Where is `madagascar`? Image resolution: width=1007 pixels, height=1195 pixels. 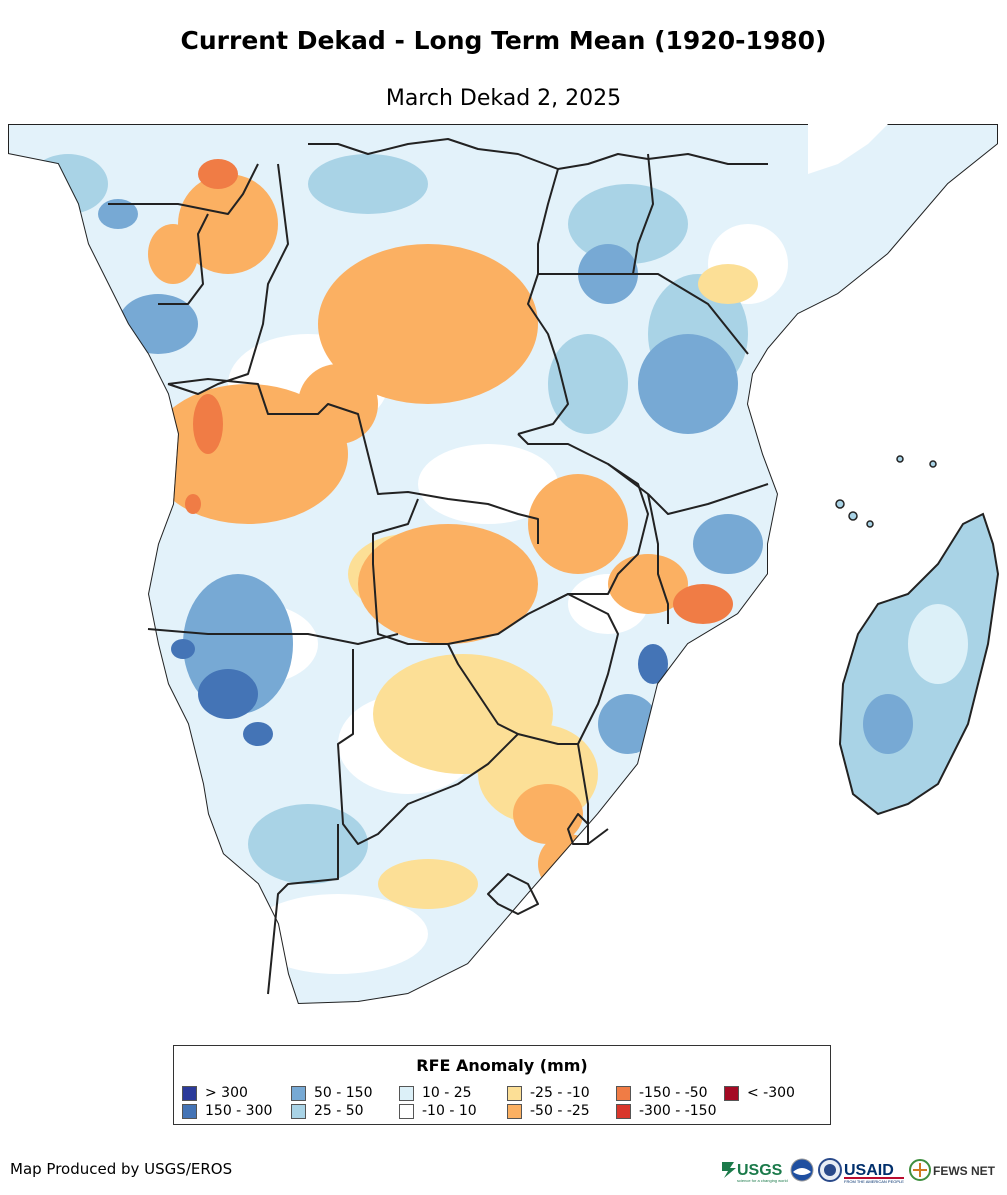 madagascar is located at coordinates (919, 664).